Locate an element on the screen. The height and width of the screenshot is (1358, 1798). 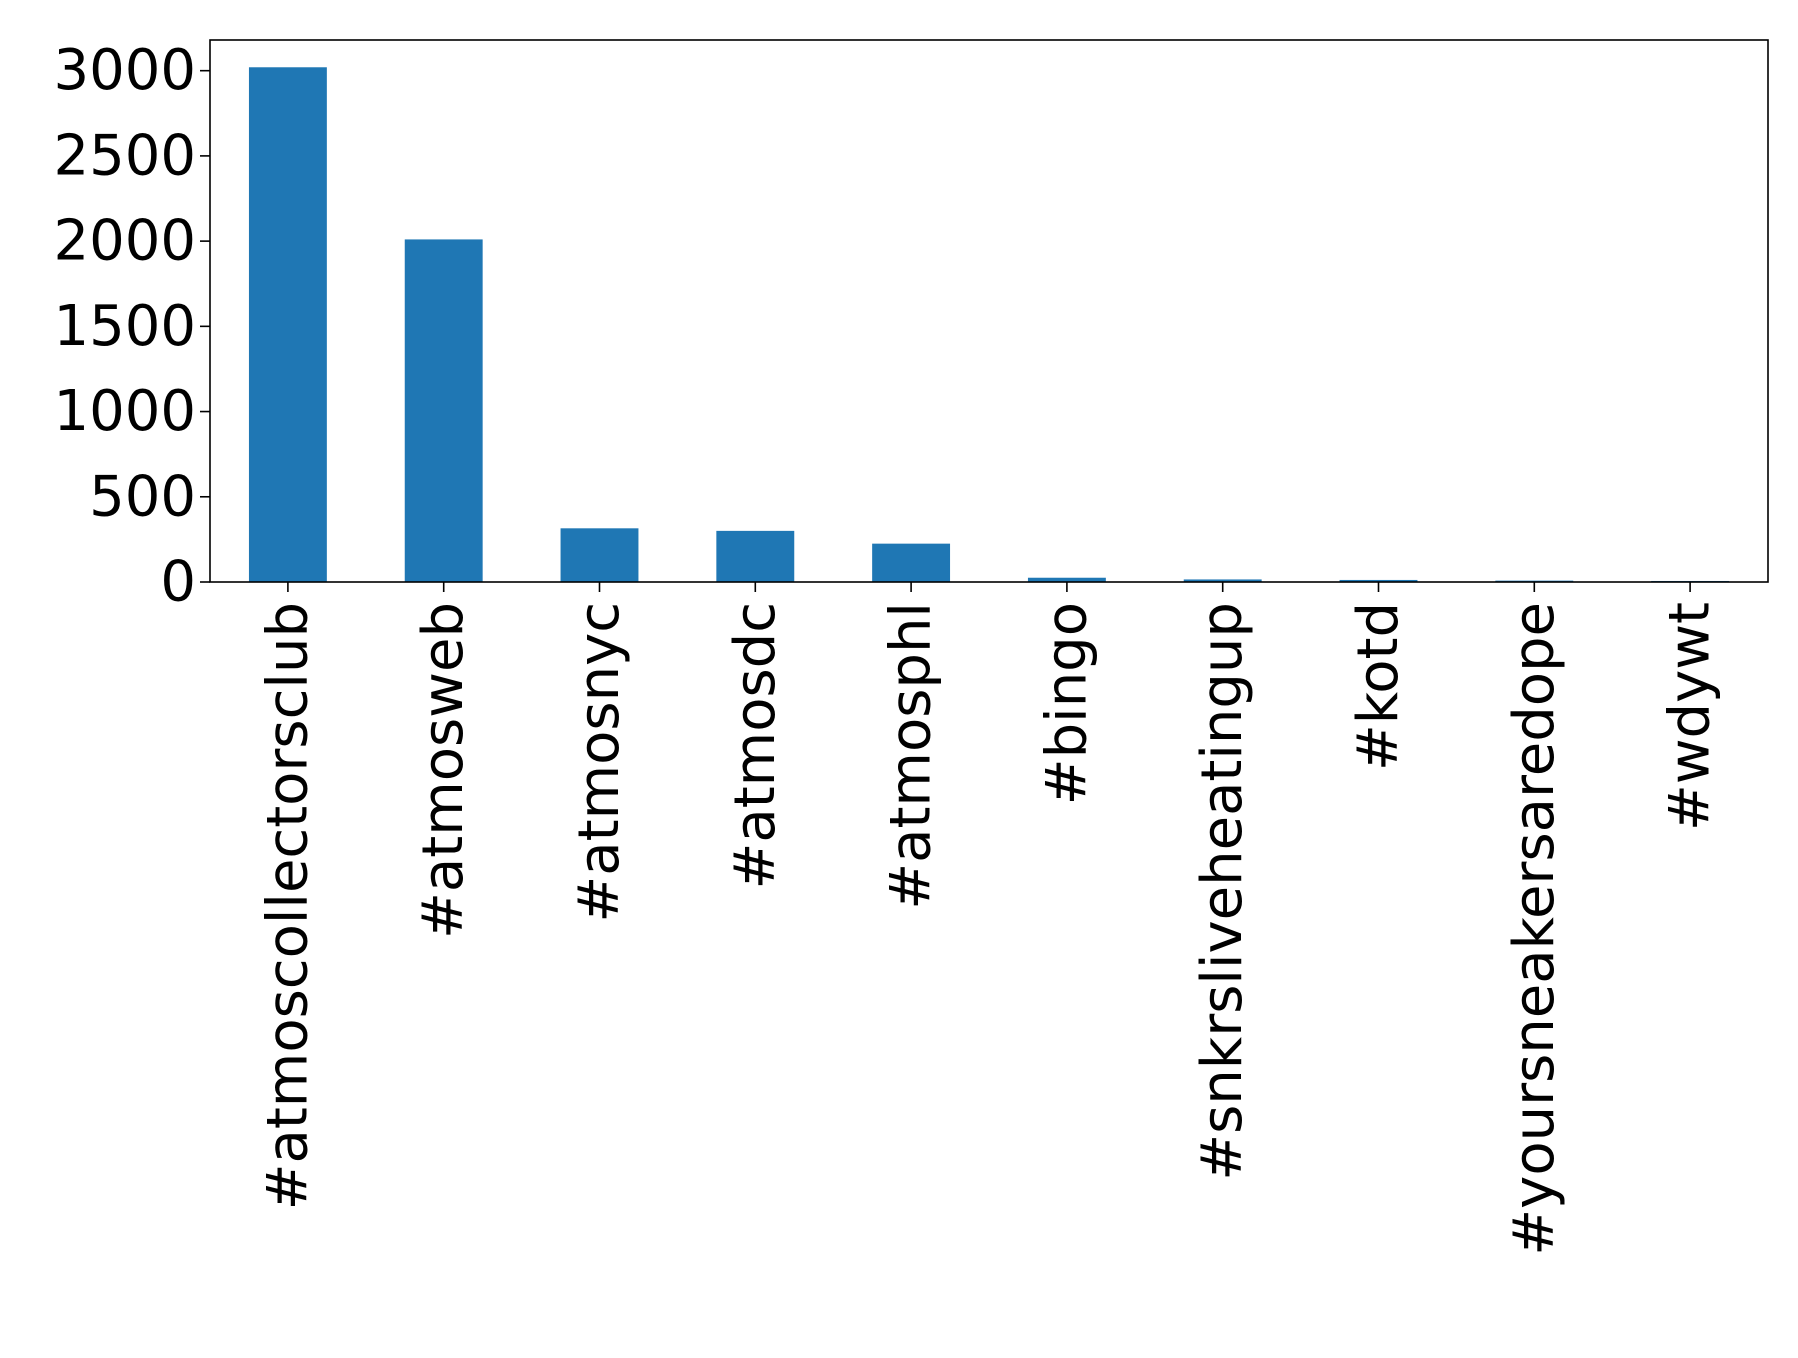
x-tick-label: #atmosnyc is located at coordinates (599, 762).